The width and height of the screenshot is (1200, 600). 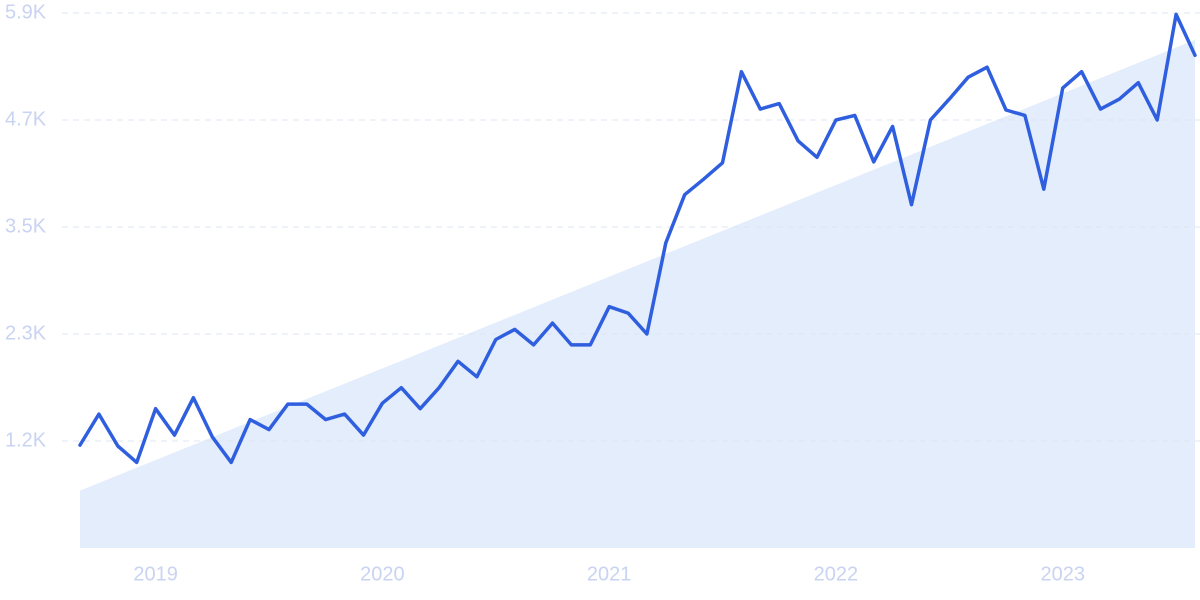 What do you see at coordinates (26, 12) in the screenshot?
I see `y-tick-label: 5.9K` at bounding box center [26, 12].